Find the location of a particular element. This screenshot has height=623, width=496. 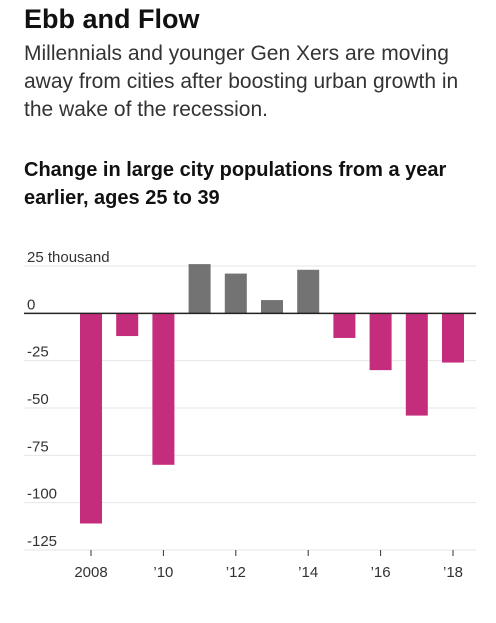

y-tick-label: -25 is located at coordinates (38, 352).